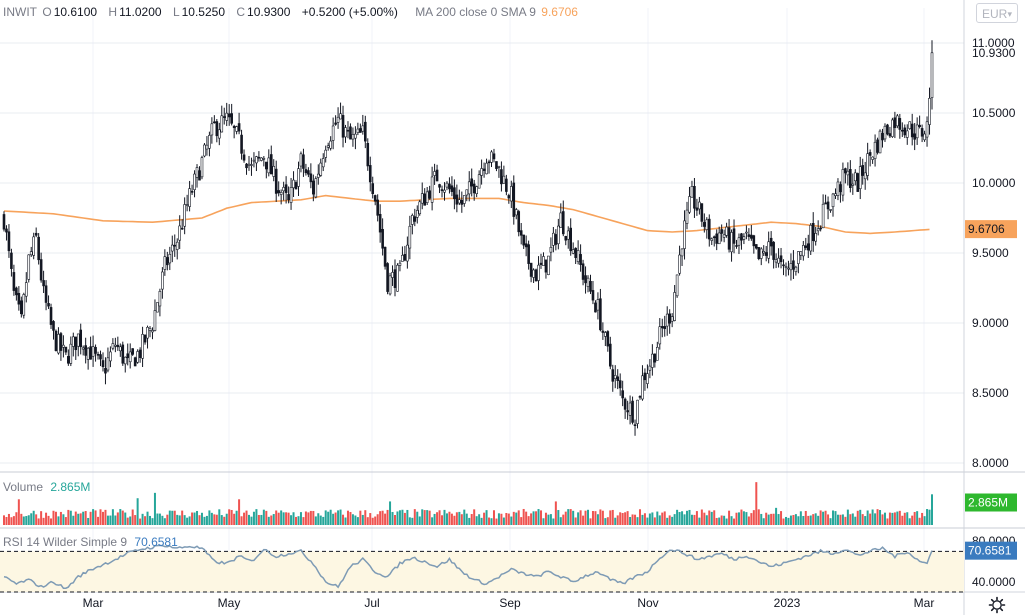 Image resolution: width=1025 pixels, height=615 pixels. Describe the element at coordinates (468, 503) in the screenshot. I see `volume-bars-layer` at that location.